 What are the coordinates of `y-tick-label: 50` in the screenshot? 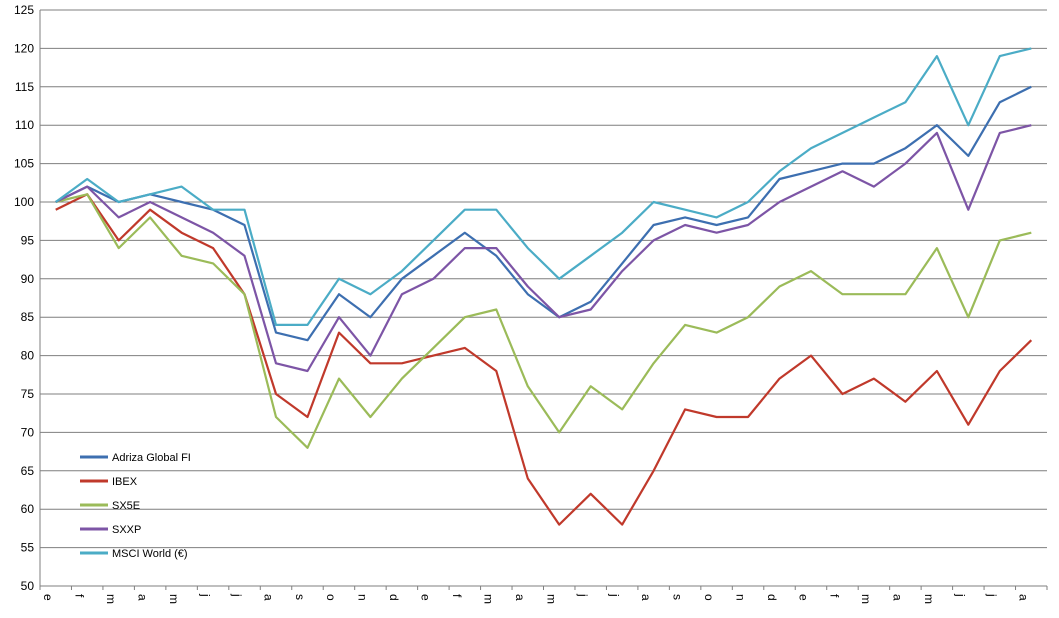 It's located at (28, 586).